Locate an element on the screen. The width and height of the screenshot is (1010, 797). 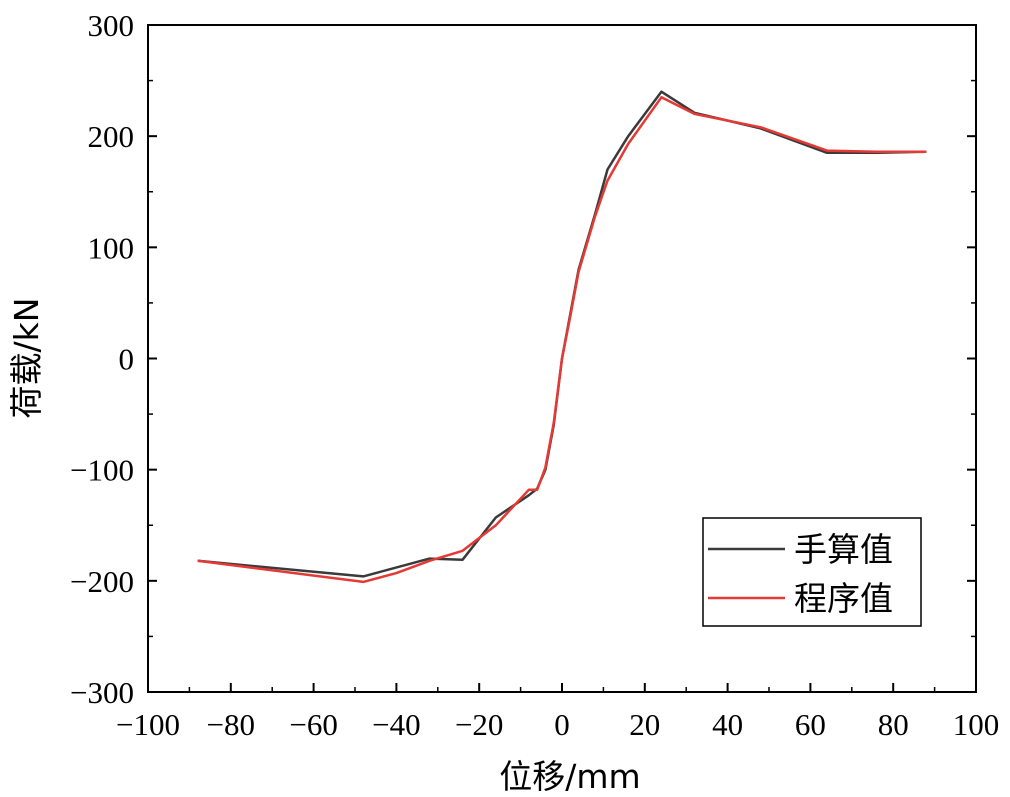
y-tick-label: −100 is located at coordinates (102, 470).